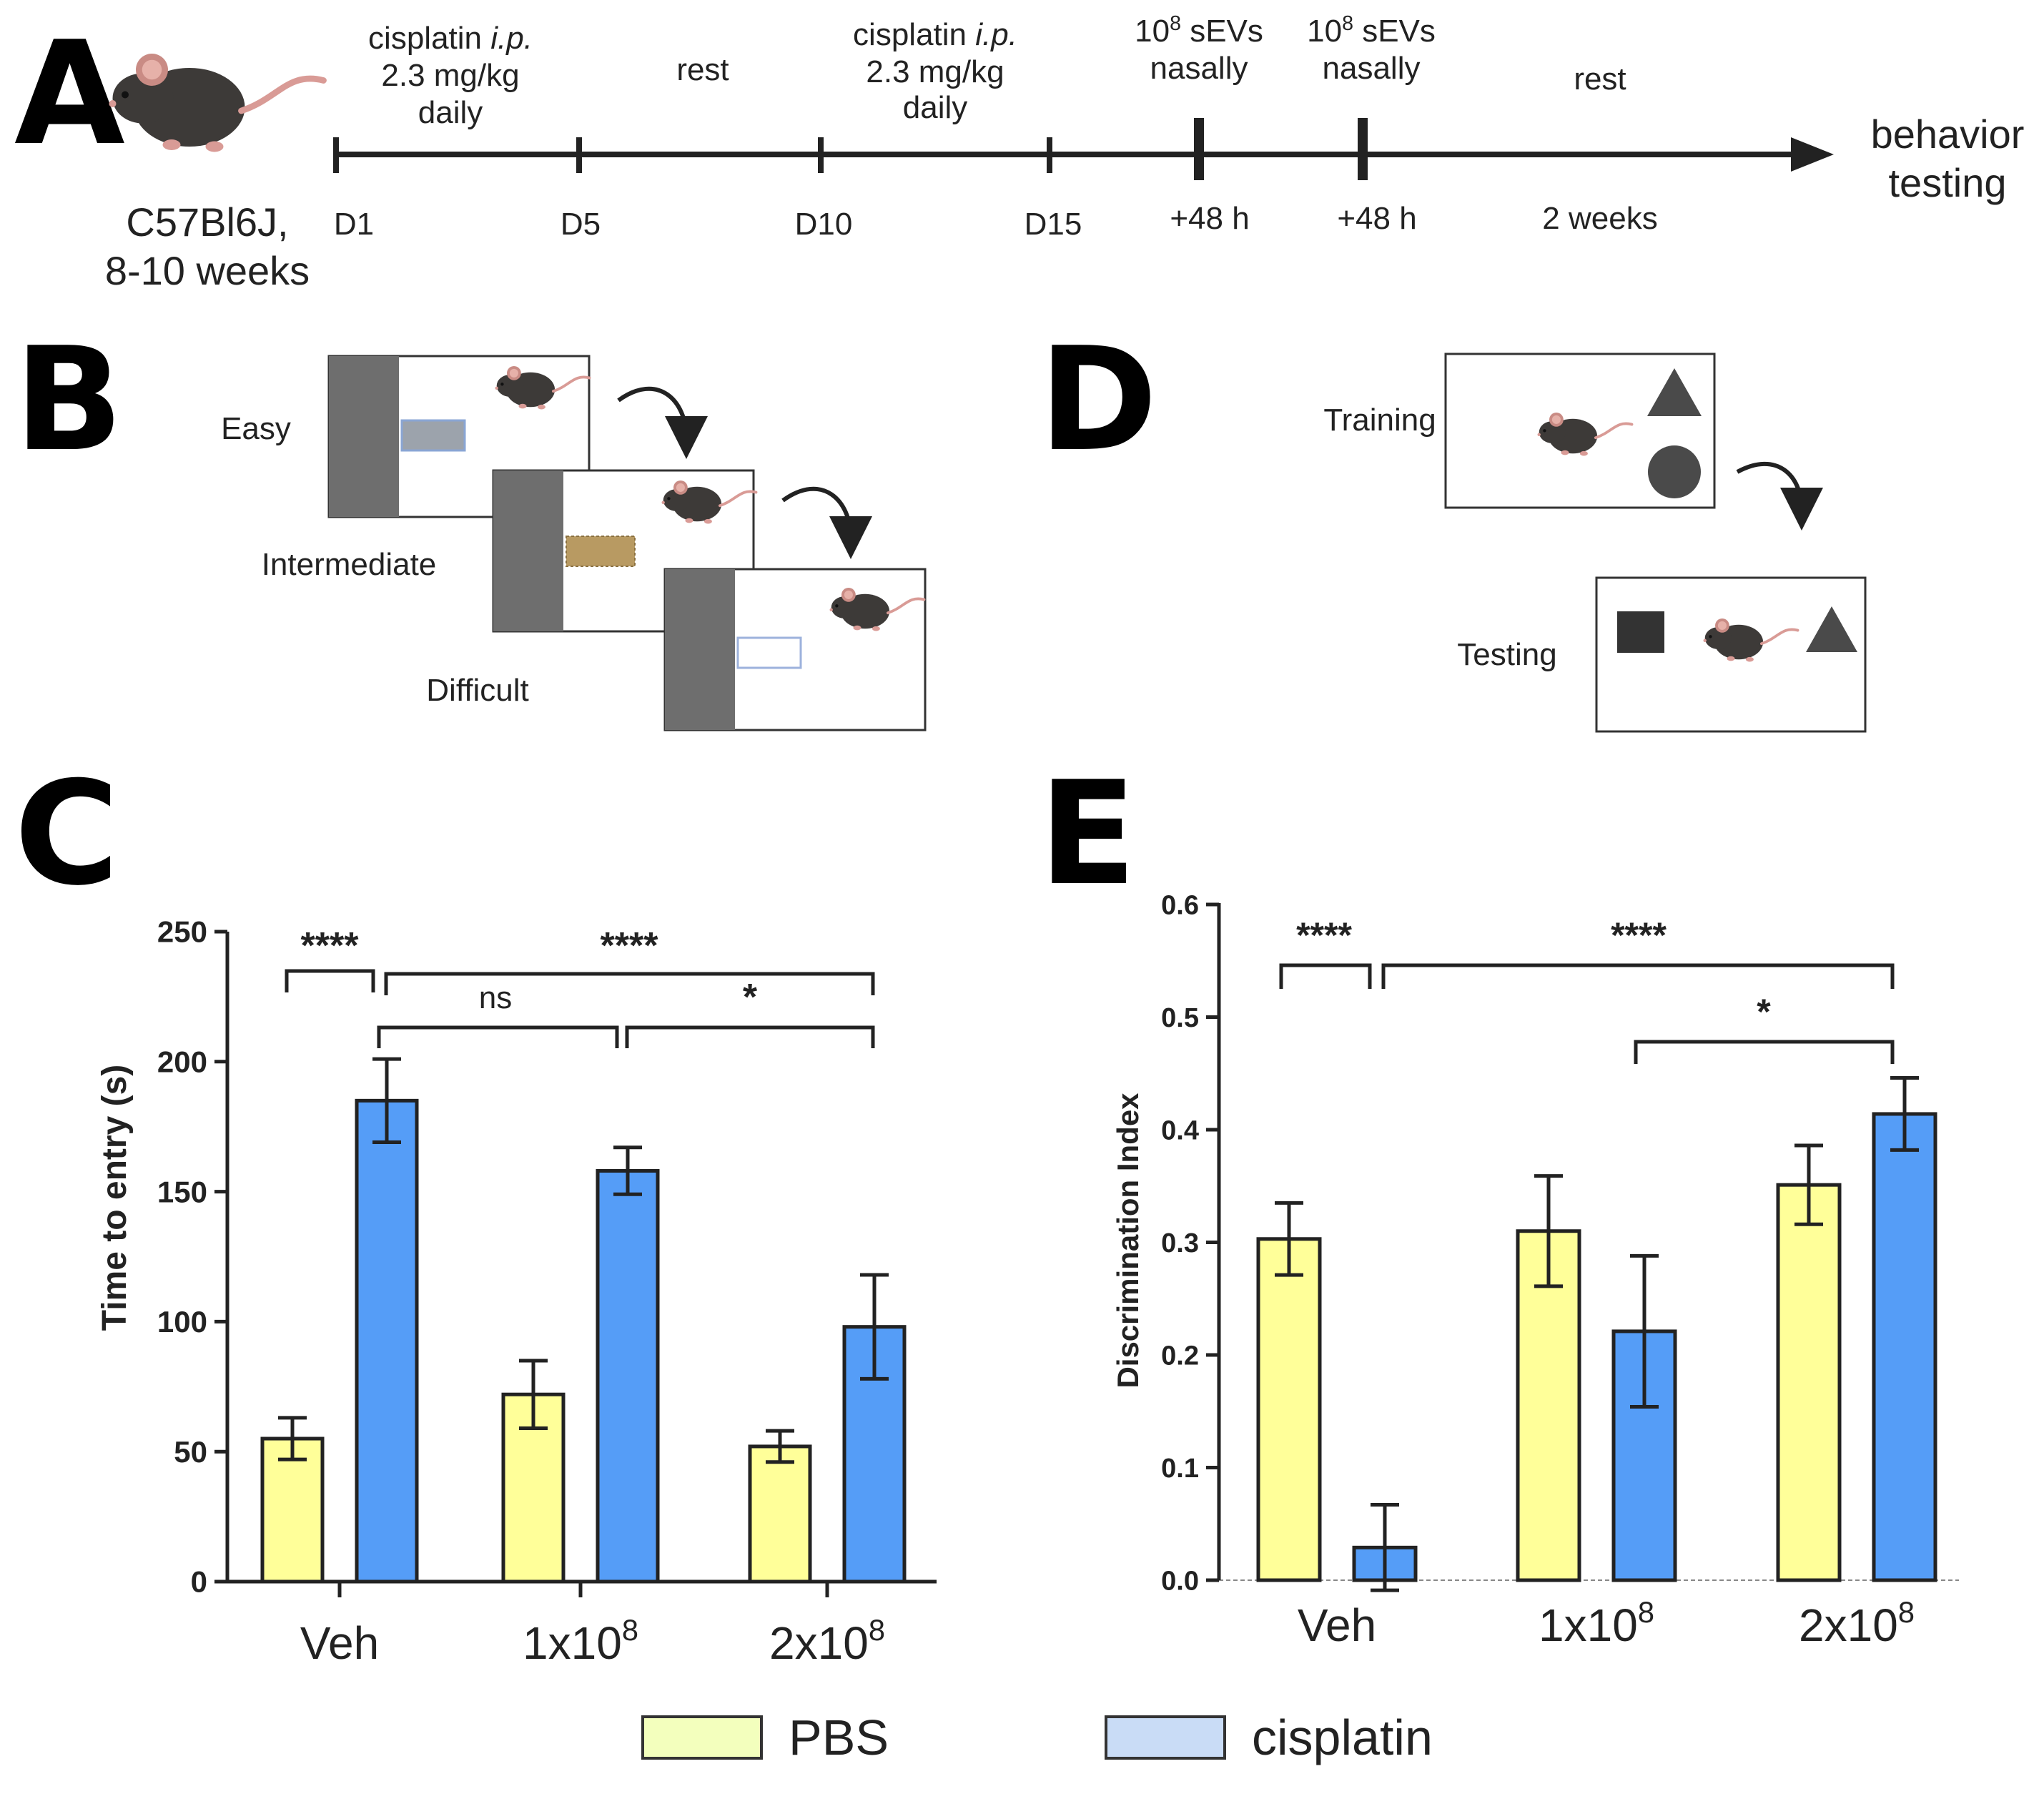 The height and width of the screenshot is (1814, 2044). I want to click on escape-hole-difficult, so click(769, 652).